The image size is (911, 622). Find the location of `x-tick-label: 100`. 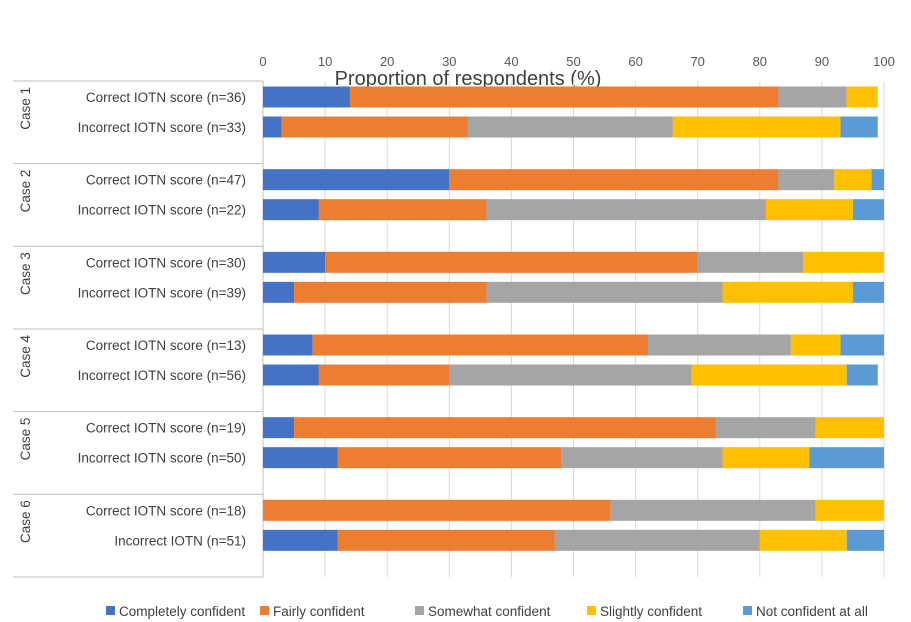

x-tick-label: 100 is located at coordinates (884, 61).